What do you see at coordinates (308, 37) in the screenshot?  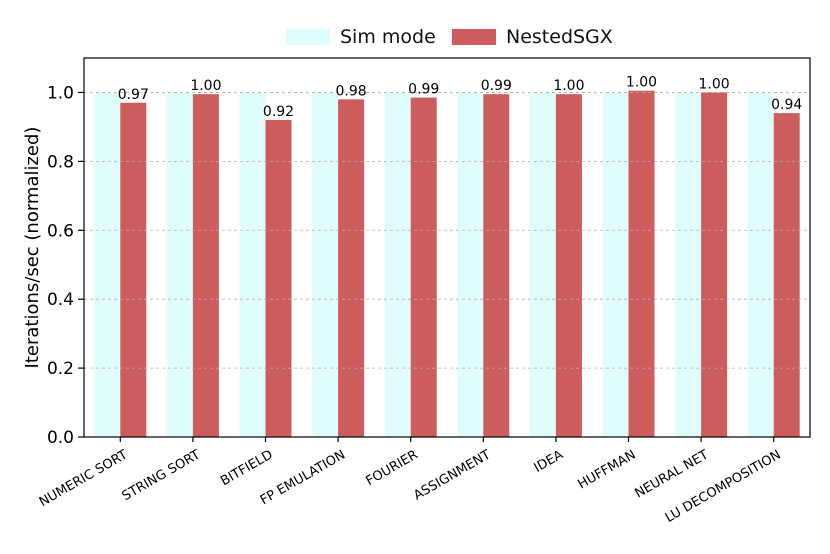 I see `legend-swatch-sim-mode` at bounding box center [308, 37].